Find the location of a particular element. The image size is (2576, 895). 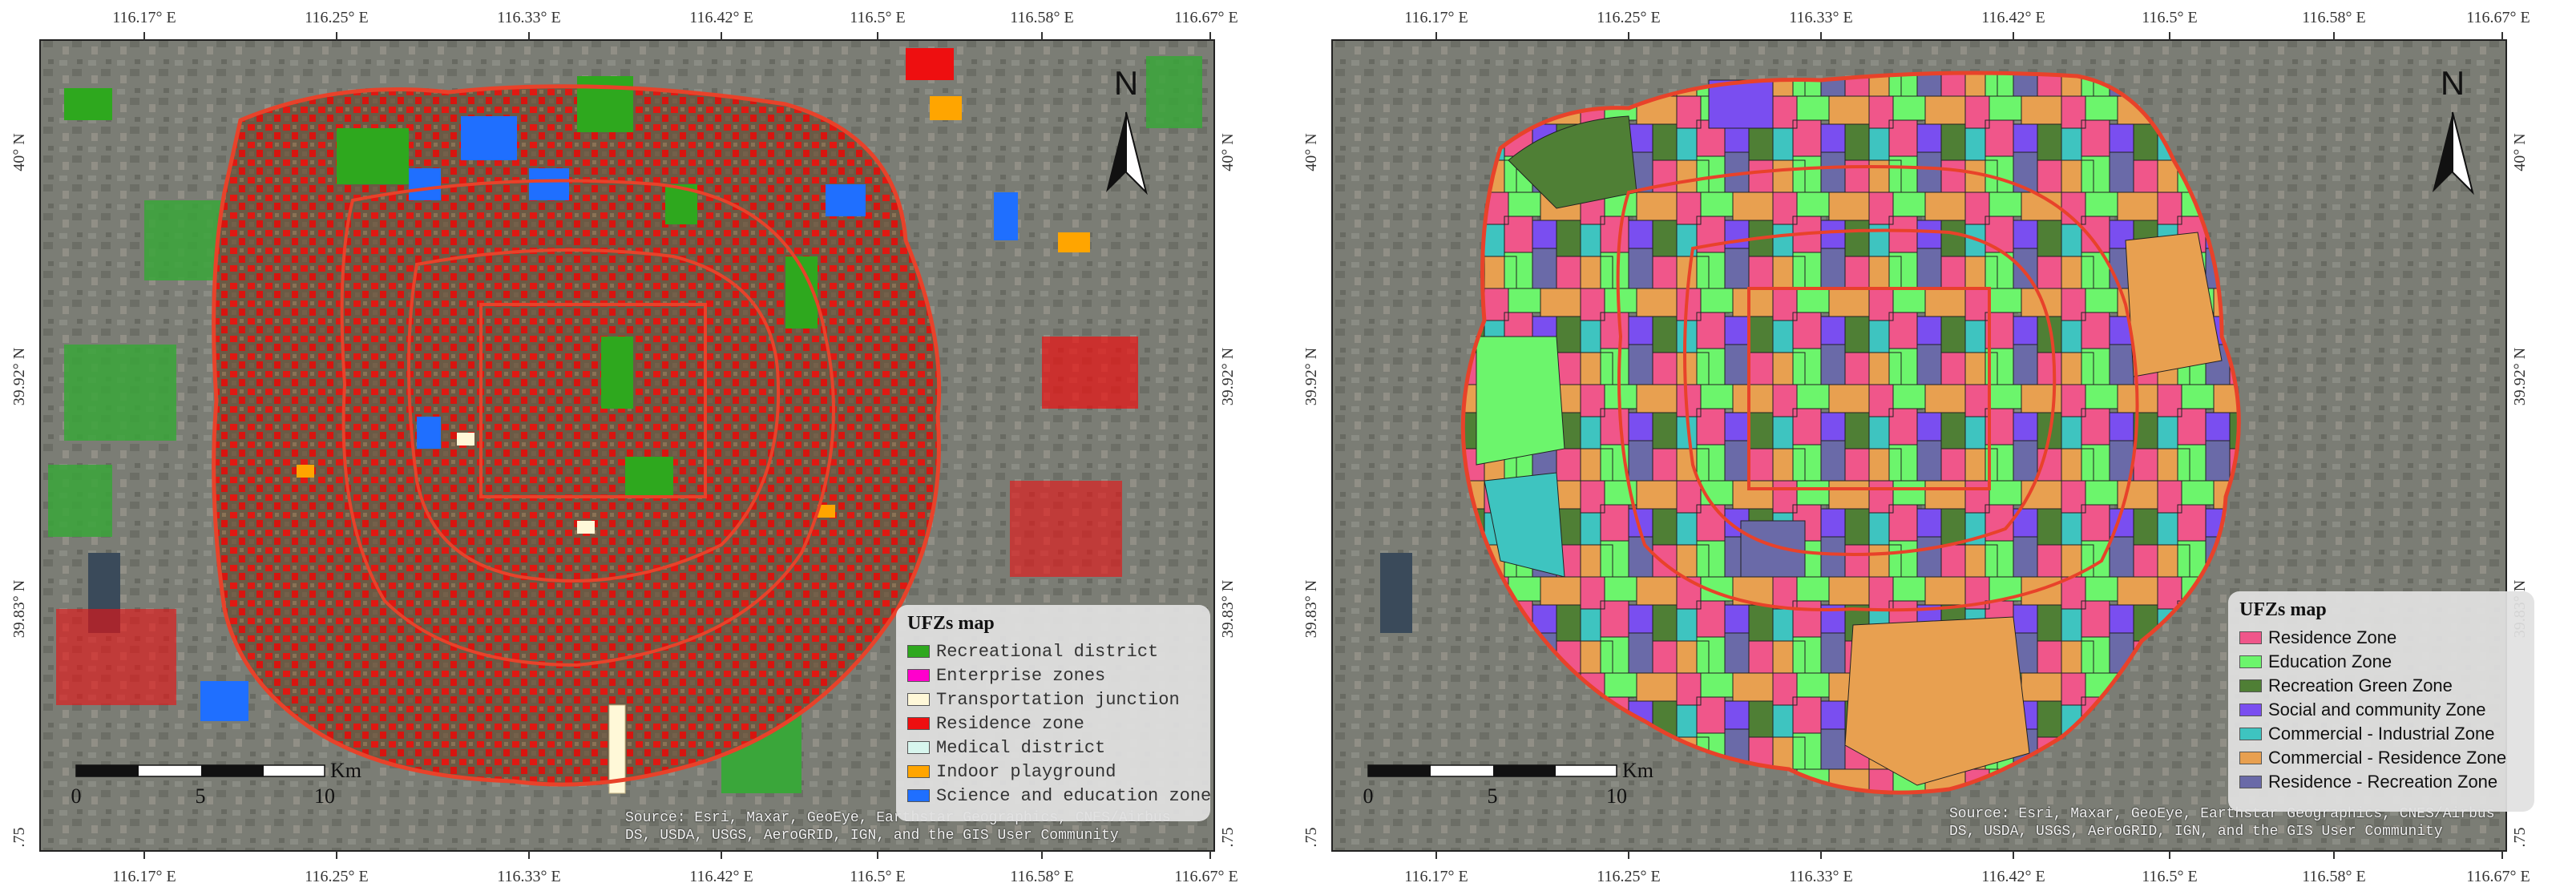

legend-item: Residence Zone is located at coordinates (2381, 638).